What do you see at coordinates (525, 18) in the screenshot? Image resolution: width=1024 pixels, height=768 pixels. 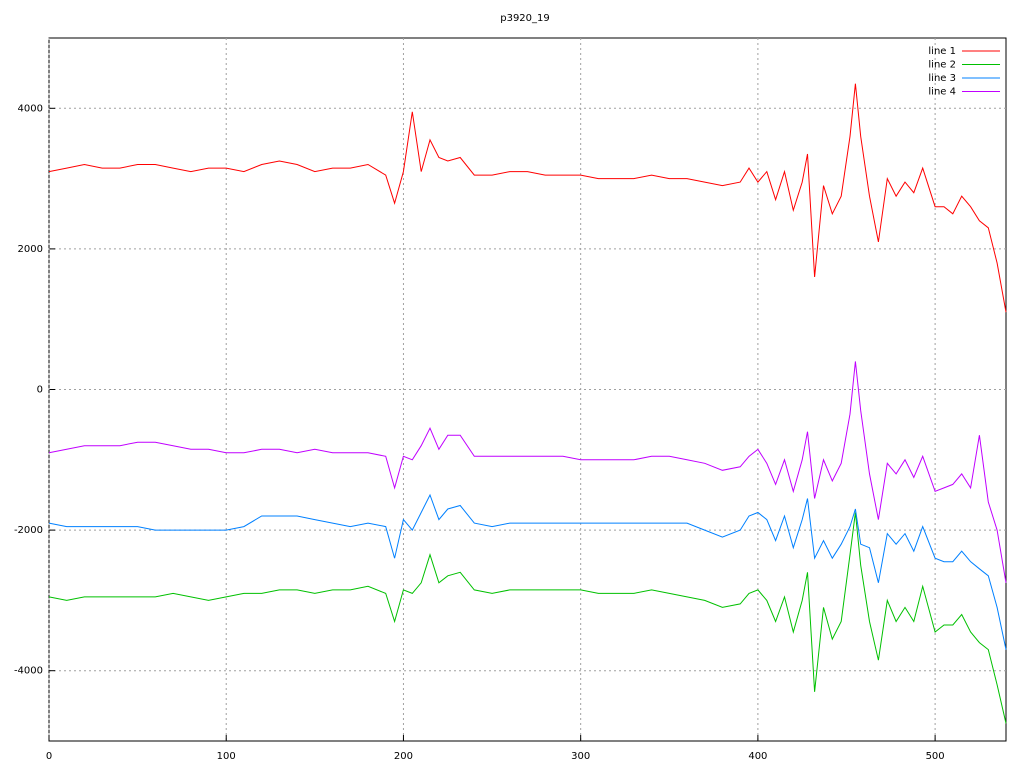 I see `chart-title: p3920_19` at bounding box center [525, 18].